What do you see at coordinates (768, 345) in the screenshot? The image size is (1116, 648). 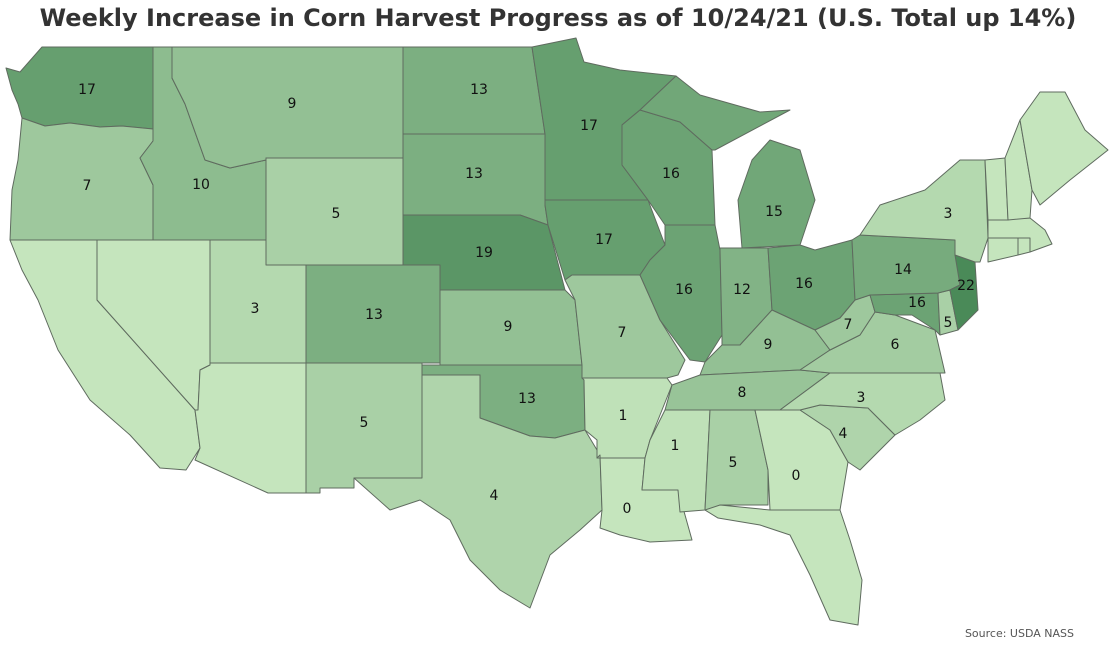 I see `value-label-ky: 9` at bounding box center [768, 345].